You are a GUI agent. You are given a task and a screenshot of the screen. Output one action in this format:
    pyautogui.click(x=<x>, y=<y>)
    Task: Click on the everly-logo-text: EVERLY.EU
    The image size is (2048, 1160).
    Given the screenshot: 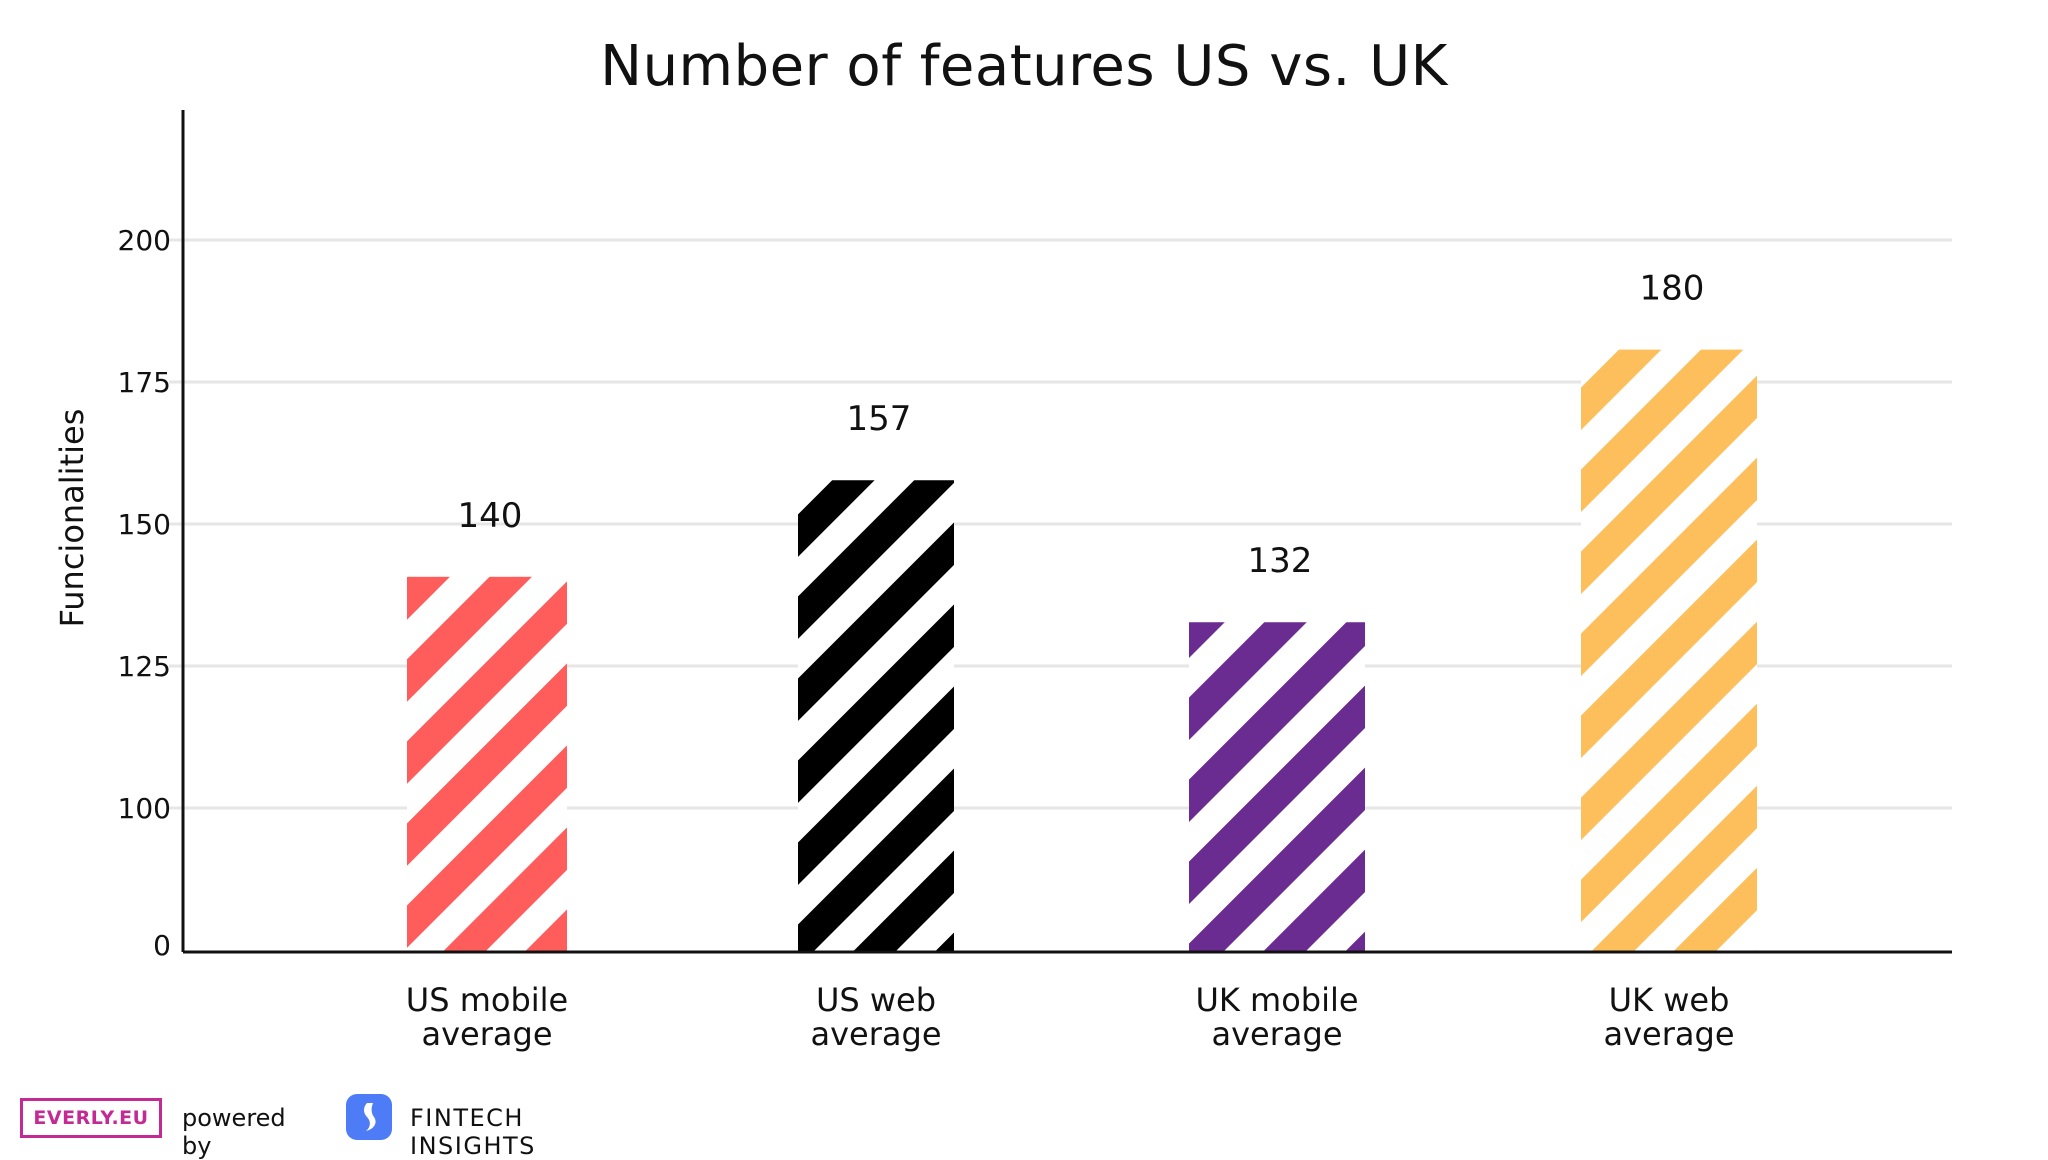 What is the action you would take?
    pyautogui.click(x=91, y=1118)
    